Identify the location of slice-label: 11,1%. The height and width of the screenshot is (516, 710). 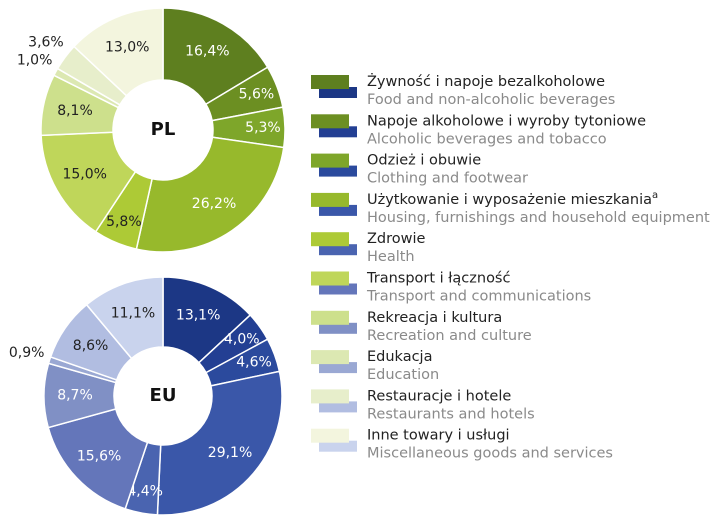
(133, 313).